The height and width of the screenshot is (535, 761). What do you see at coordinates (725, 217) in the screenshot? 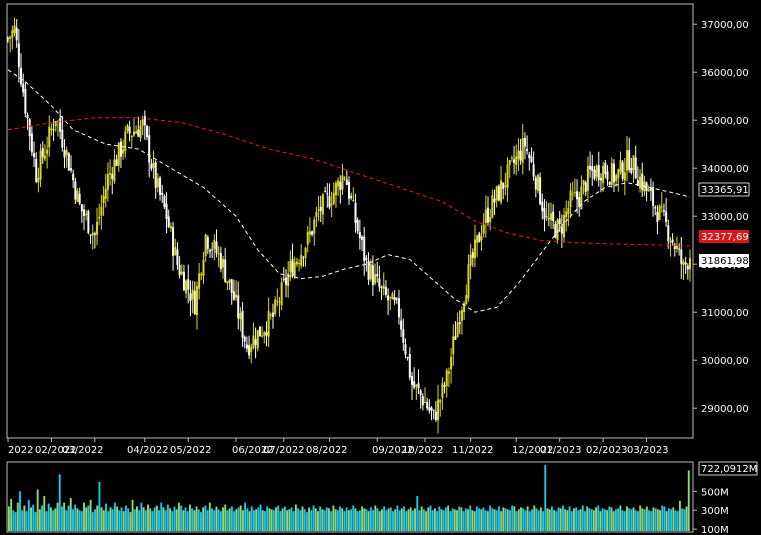
I see `price-tick-label: 33000,00` at bounding box center [725, 217].